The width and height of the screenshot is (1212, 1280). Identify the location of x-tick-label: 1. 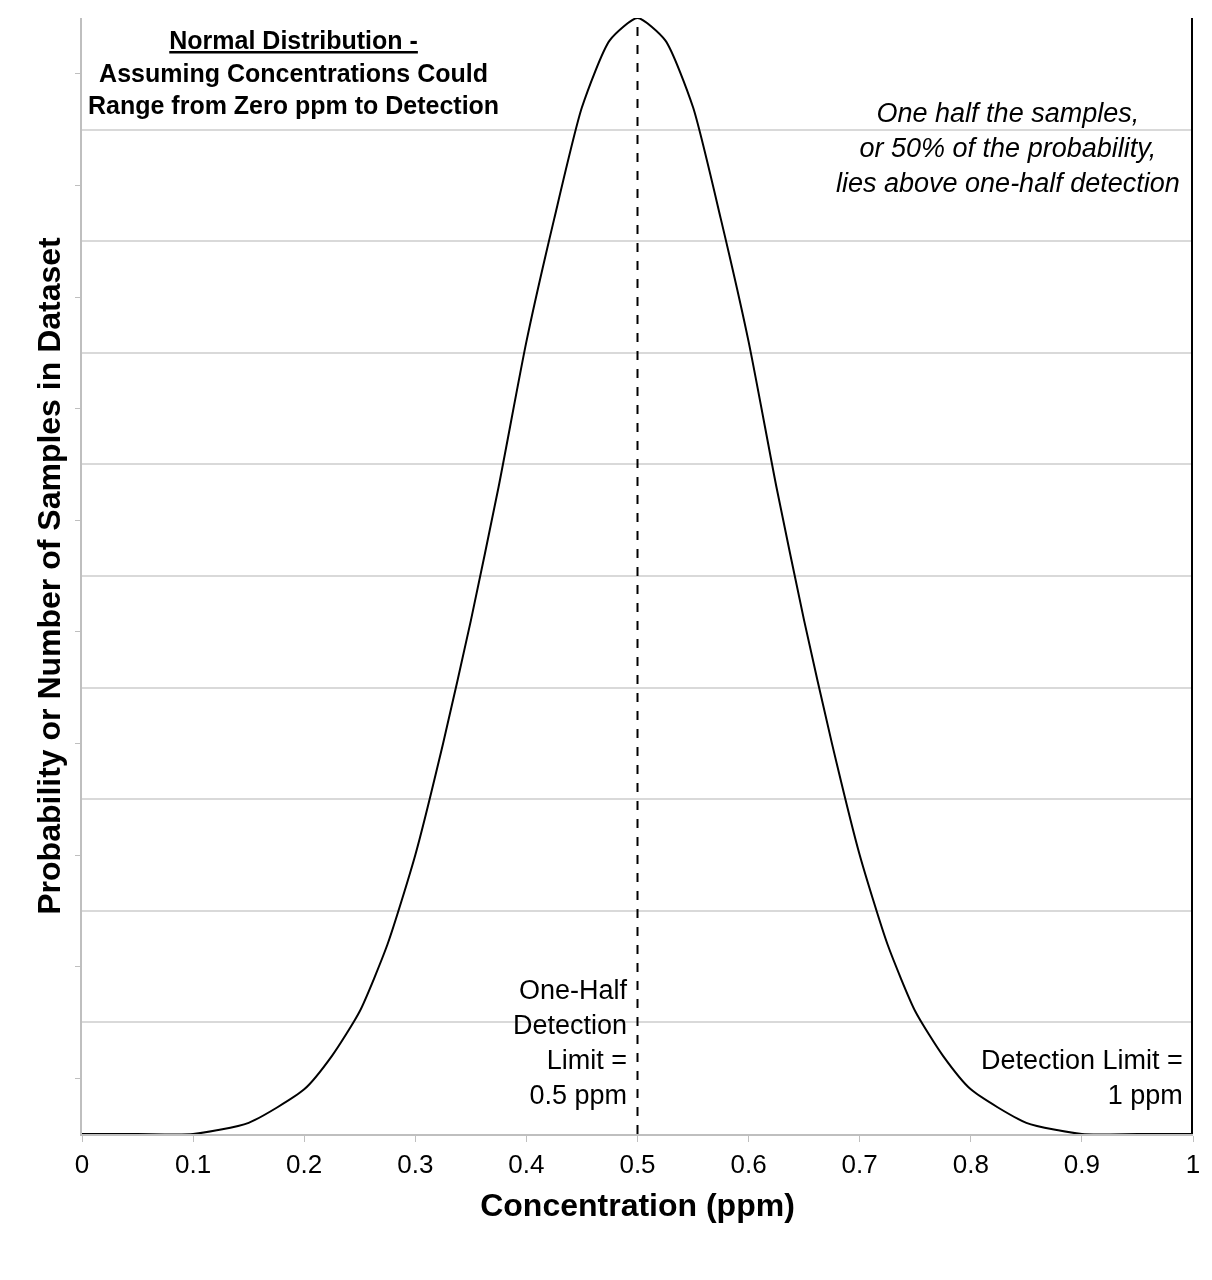
(1193, 1164).